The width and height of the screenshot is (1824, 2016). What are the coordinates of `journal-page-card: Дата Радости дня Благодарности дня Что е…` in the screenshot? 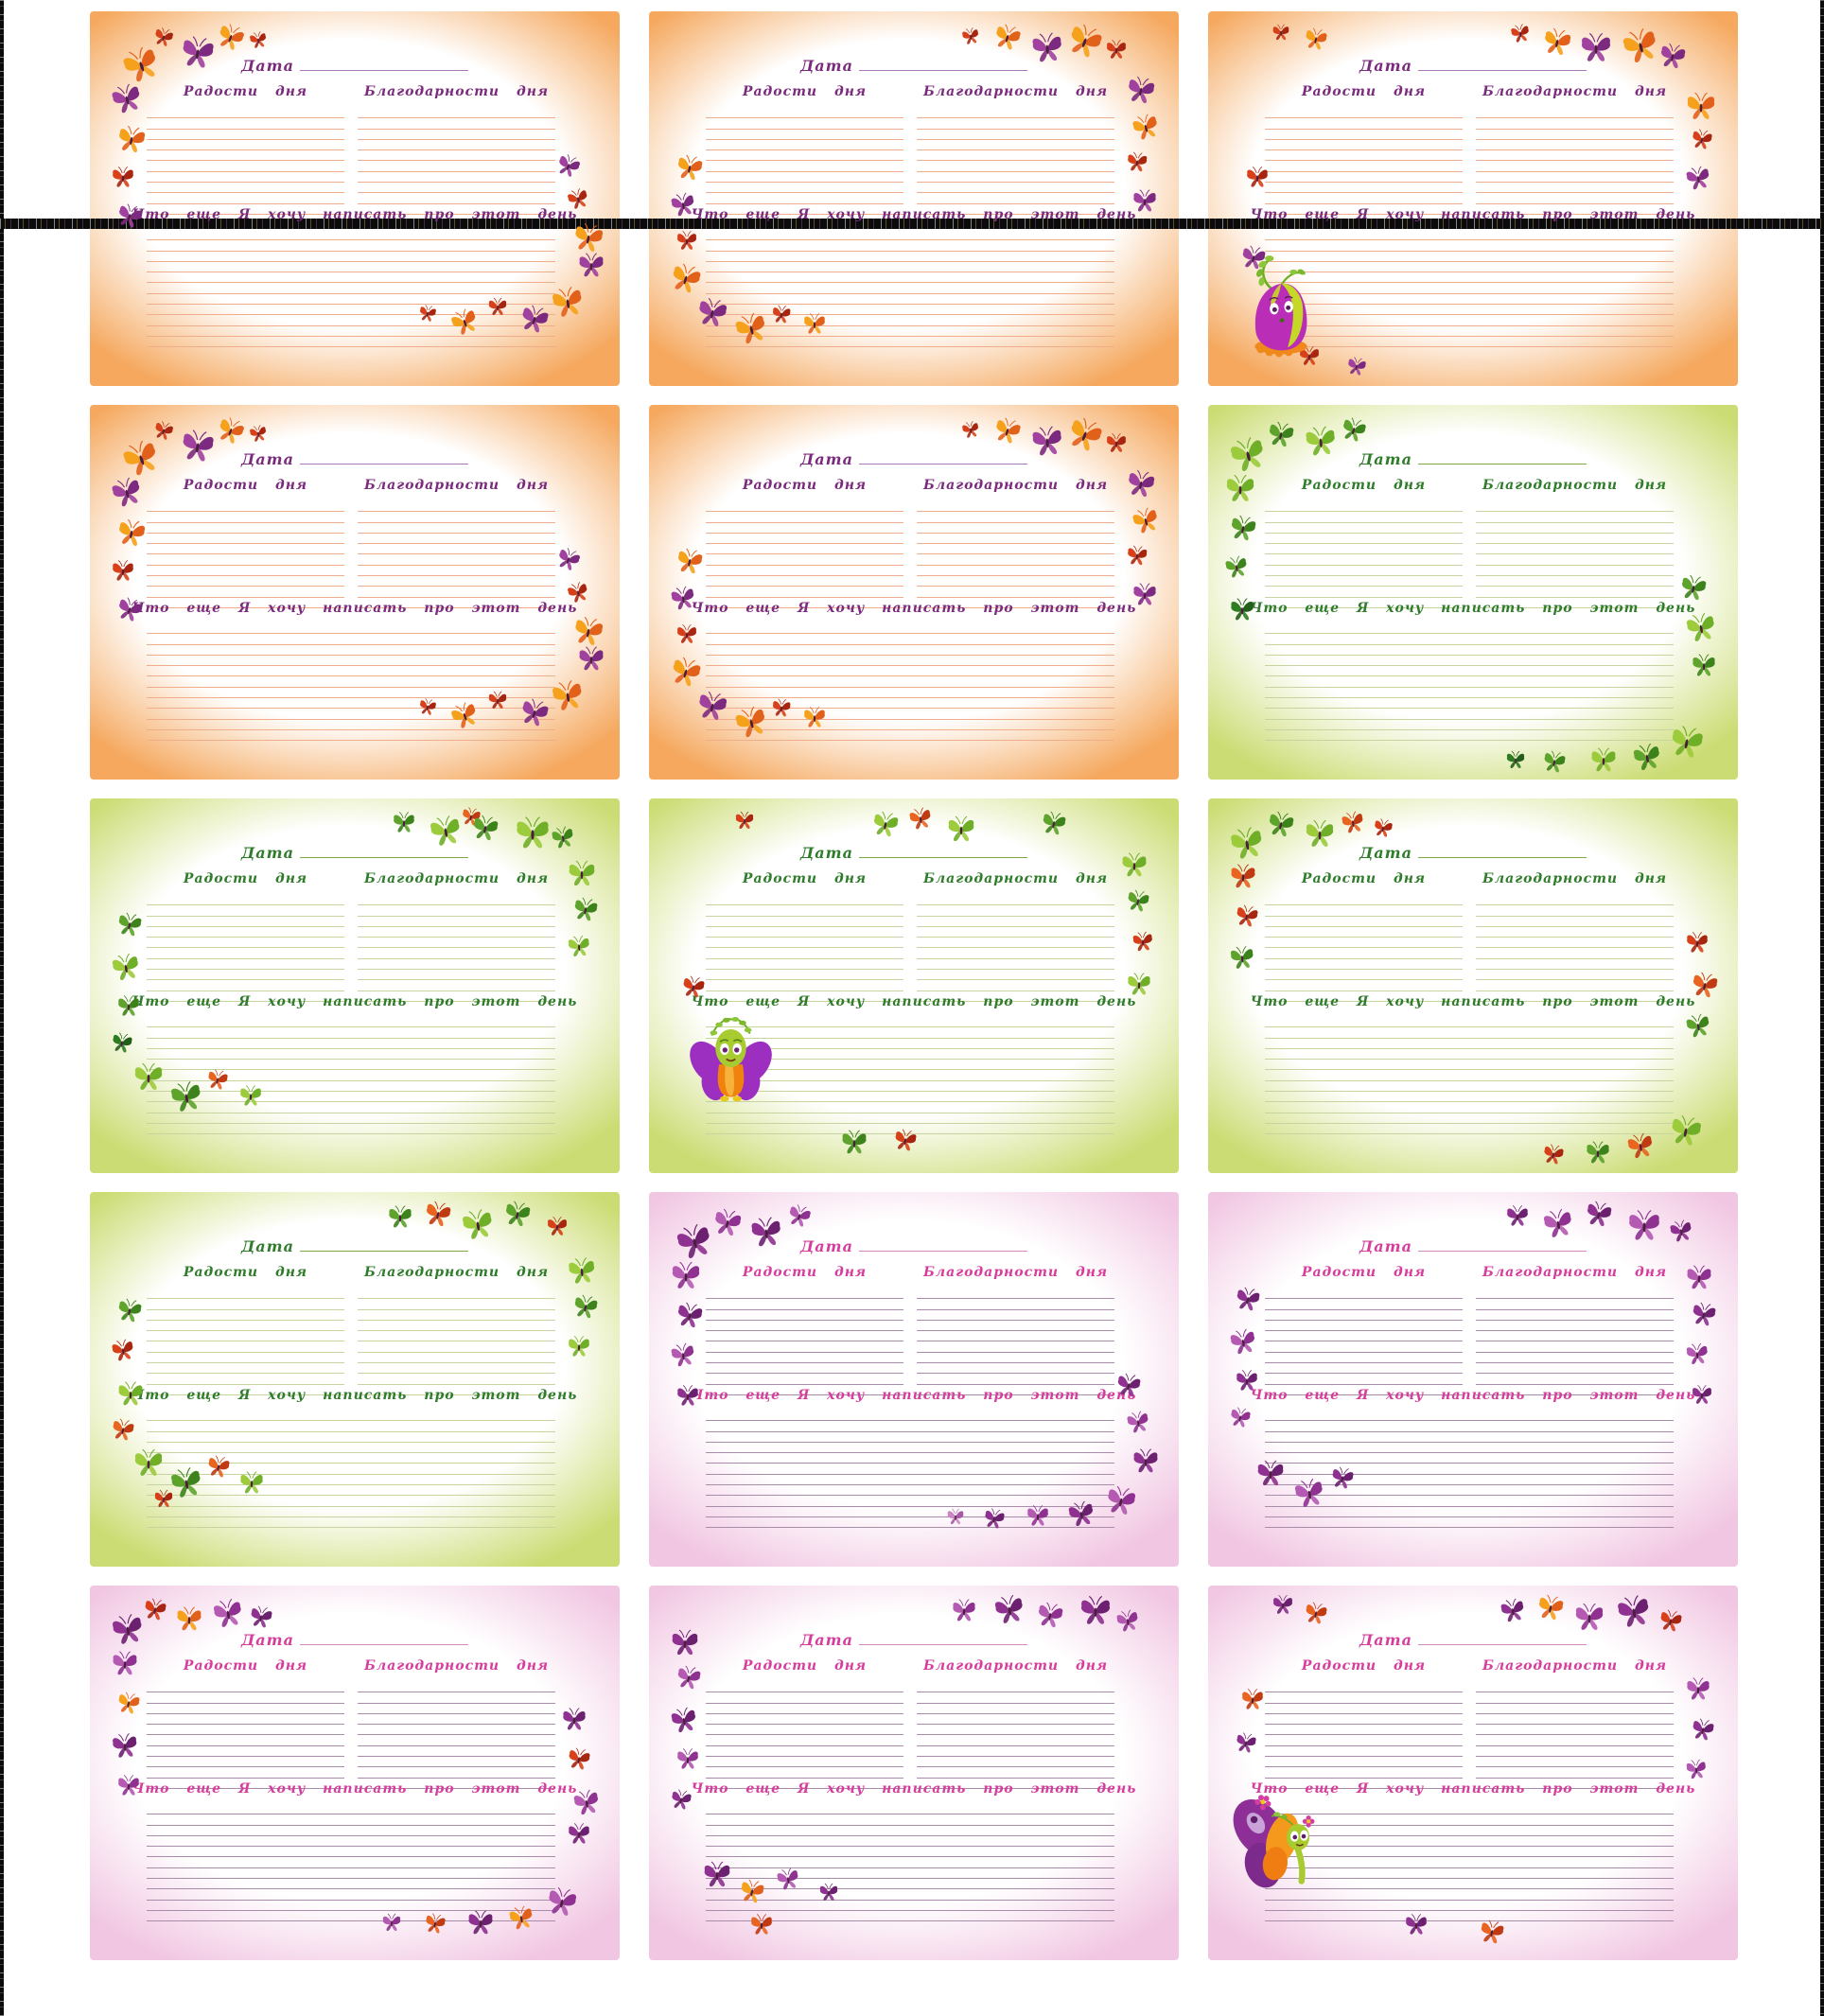 It's located at (1473, 592).